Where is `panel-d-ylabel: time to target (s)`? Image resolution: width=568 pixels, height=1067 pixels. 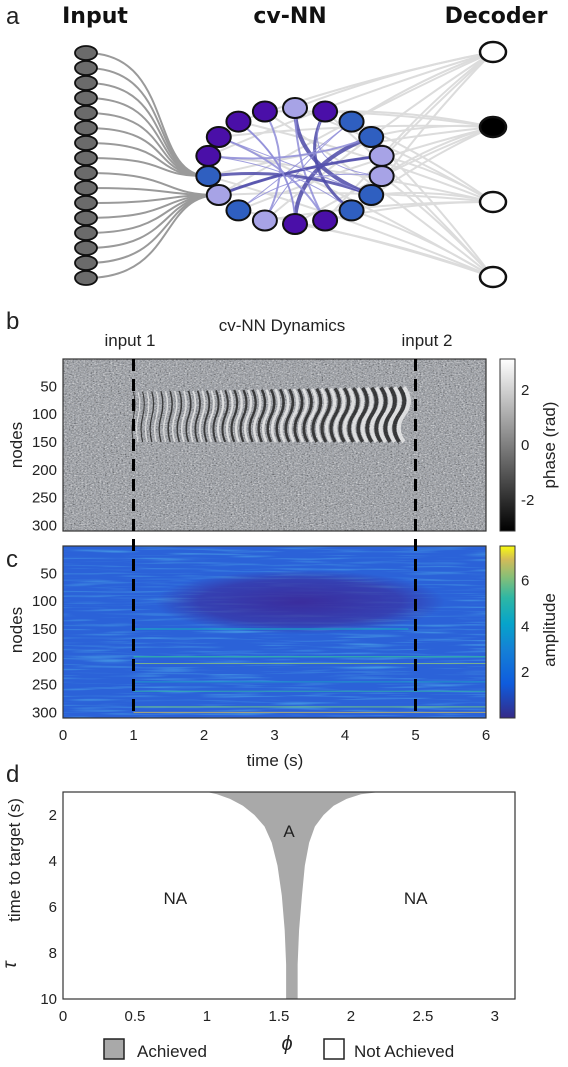 panel-d-ylabel: time to target (s) is located at coordinates (14, 860).